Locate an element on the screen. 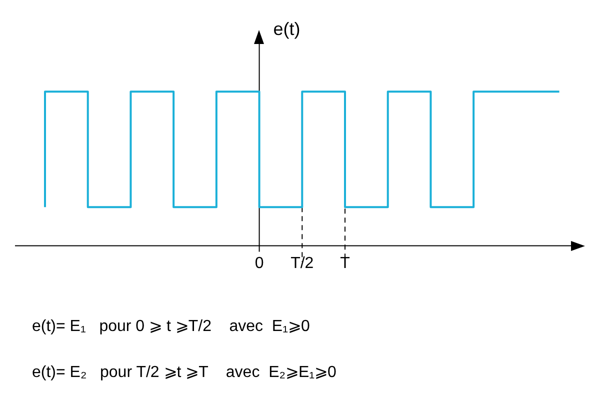 Image resolution: width=608 pixels, height=407 pixels. y-axis-title: e(t) is located at coordinates (286, 28).